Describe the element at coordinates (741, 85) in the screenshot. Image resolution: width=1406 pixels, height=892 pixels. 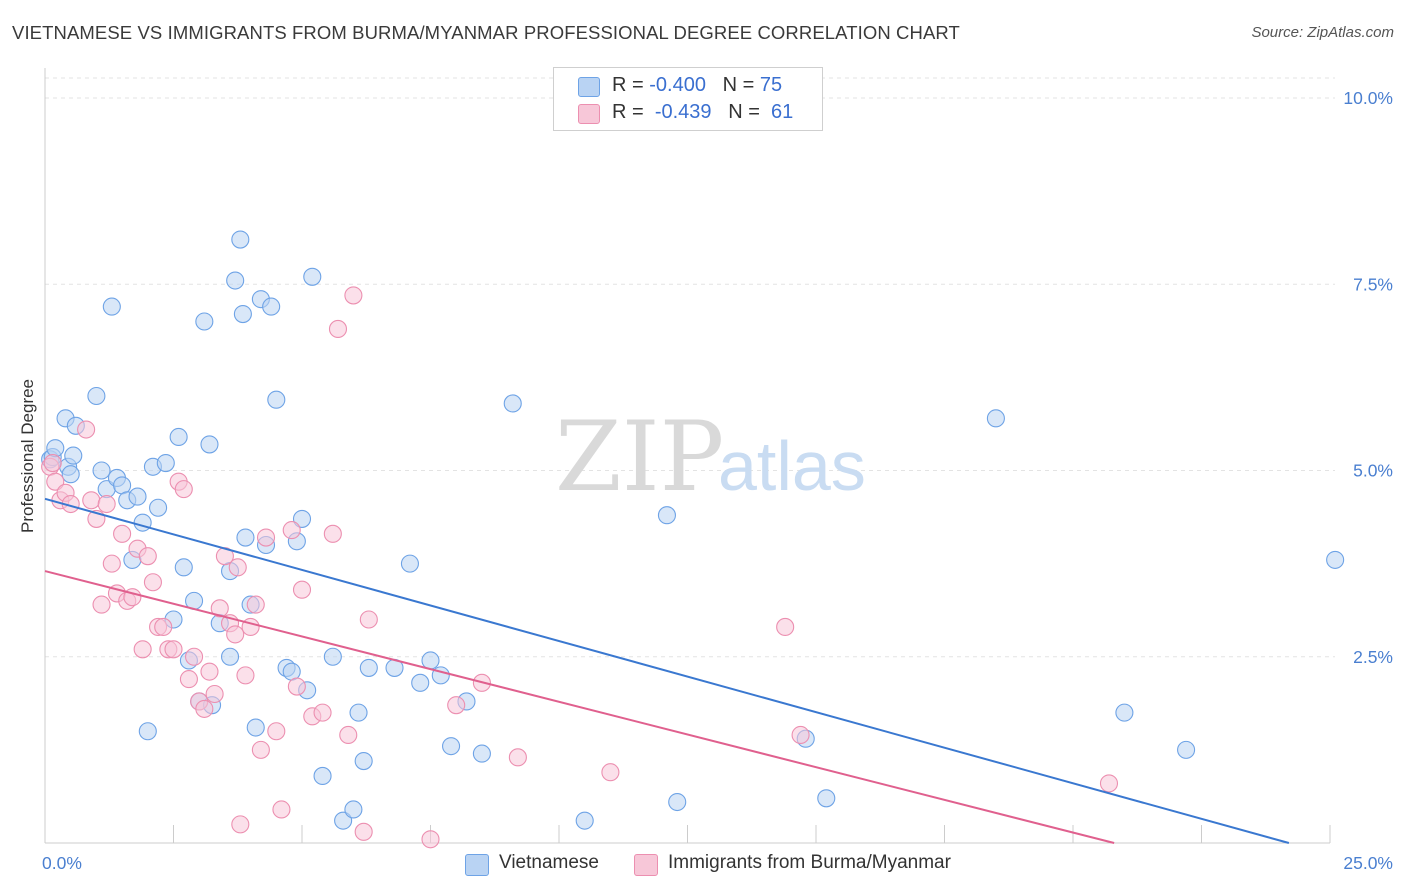
I see `n-label: N =` at that location.